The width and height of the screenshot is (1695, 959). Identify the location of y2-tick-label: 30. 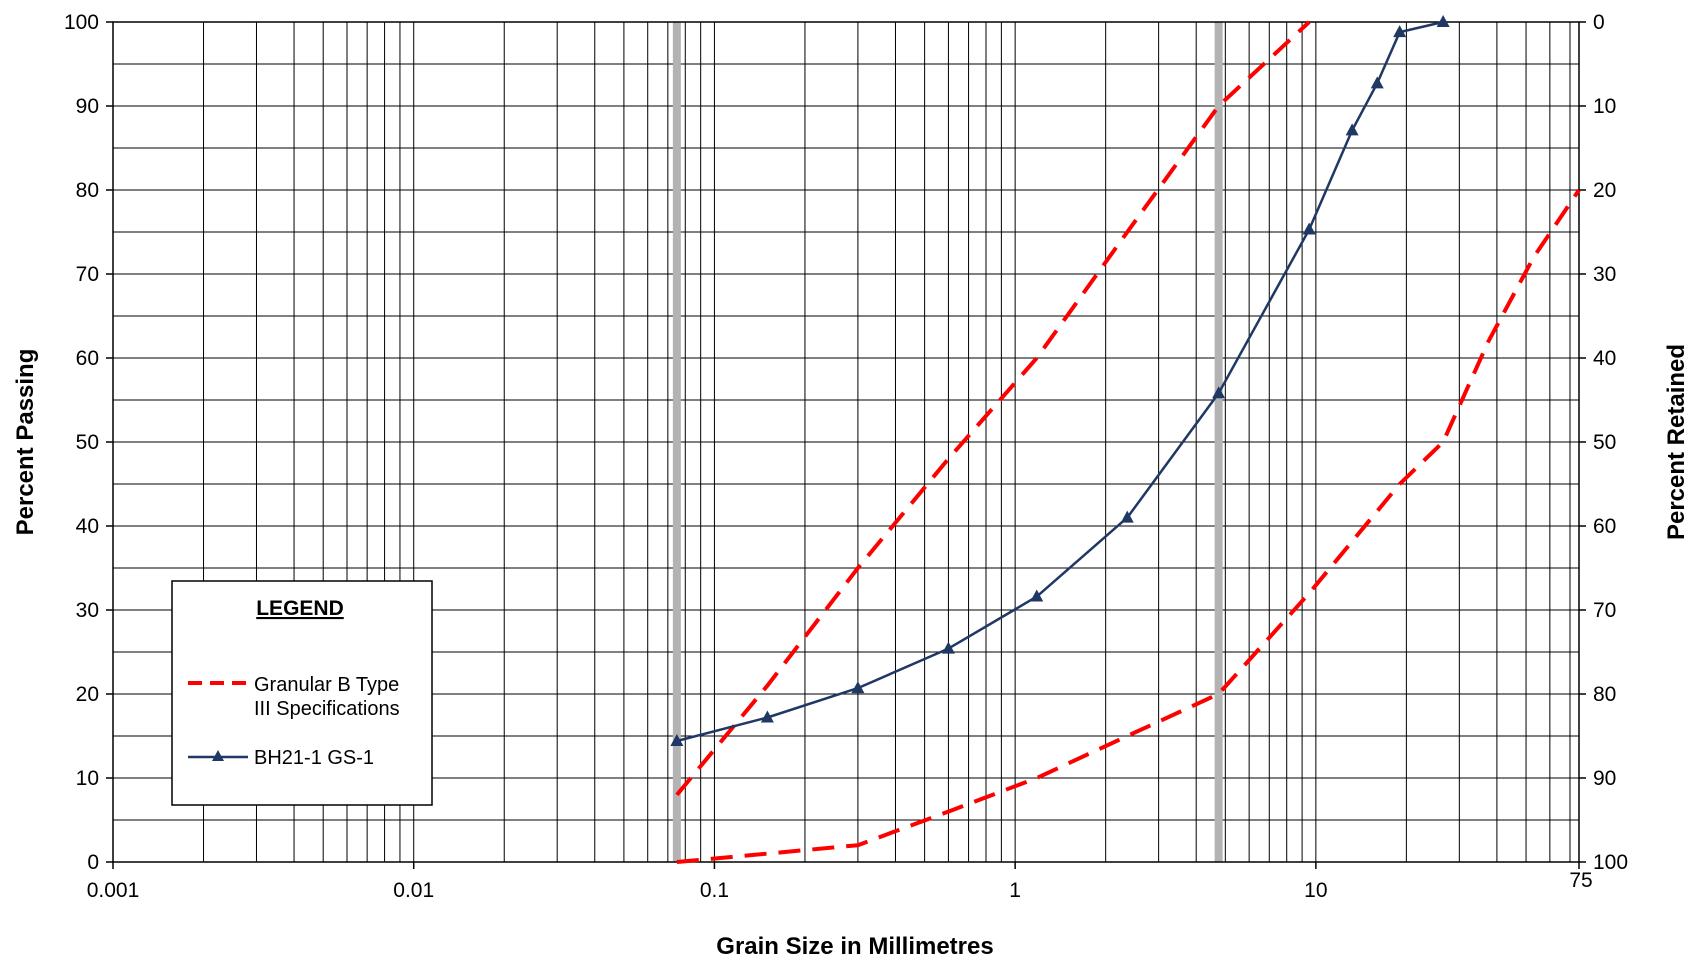
(1604, 274).